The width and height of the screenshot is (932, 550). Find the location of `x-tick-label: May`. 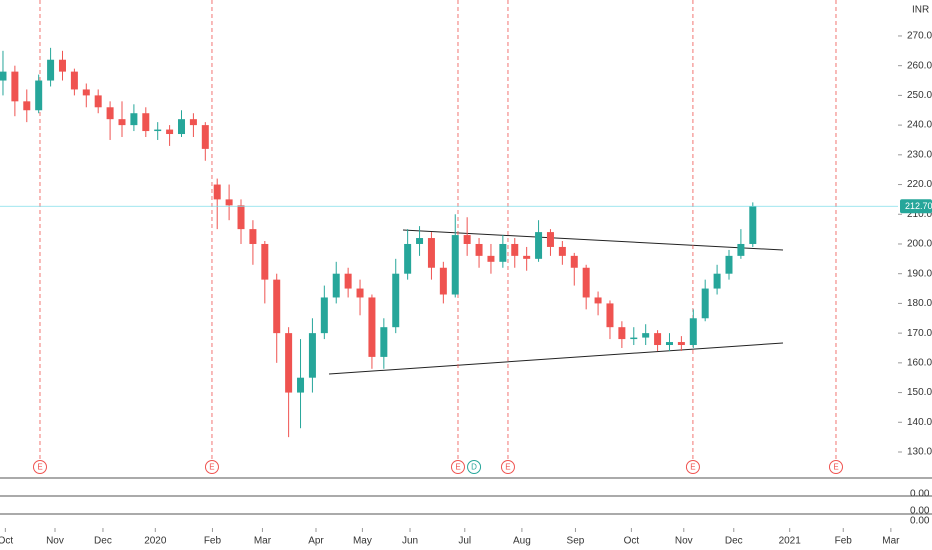

x-tick-label: May is located at coordinates (362, 541).